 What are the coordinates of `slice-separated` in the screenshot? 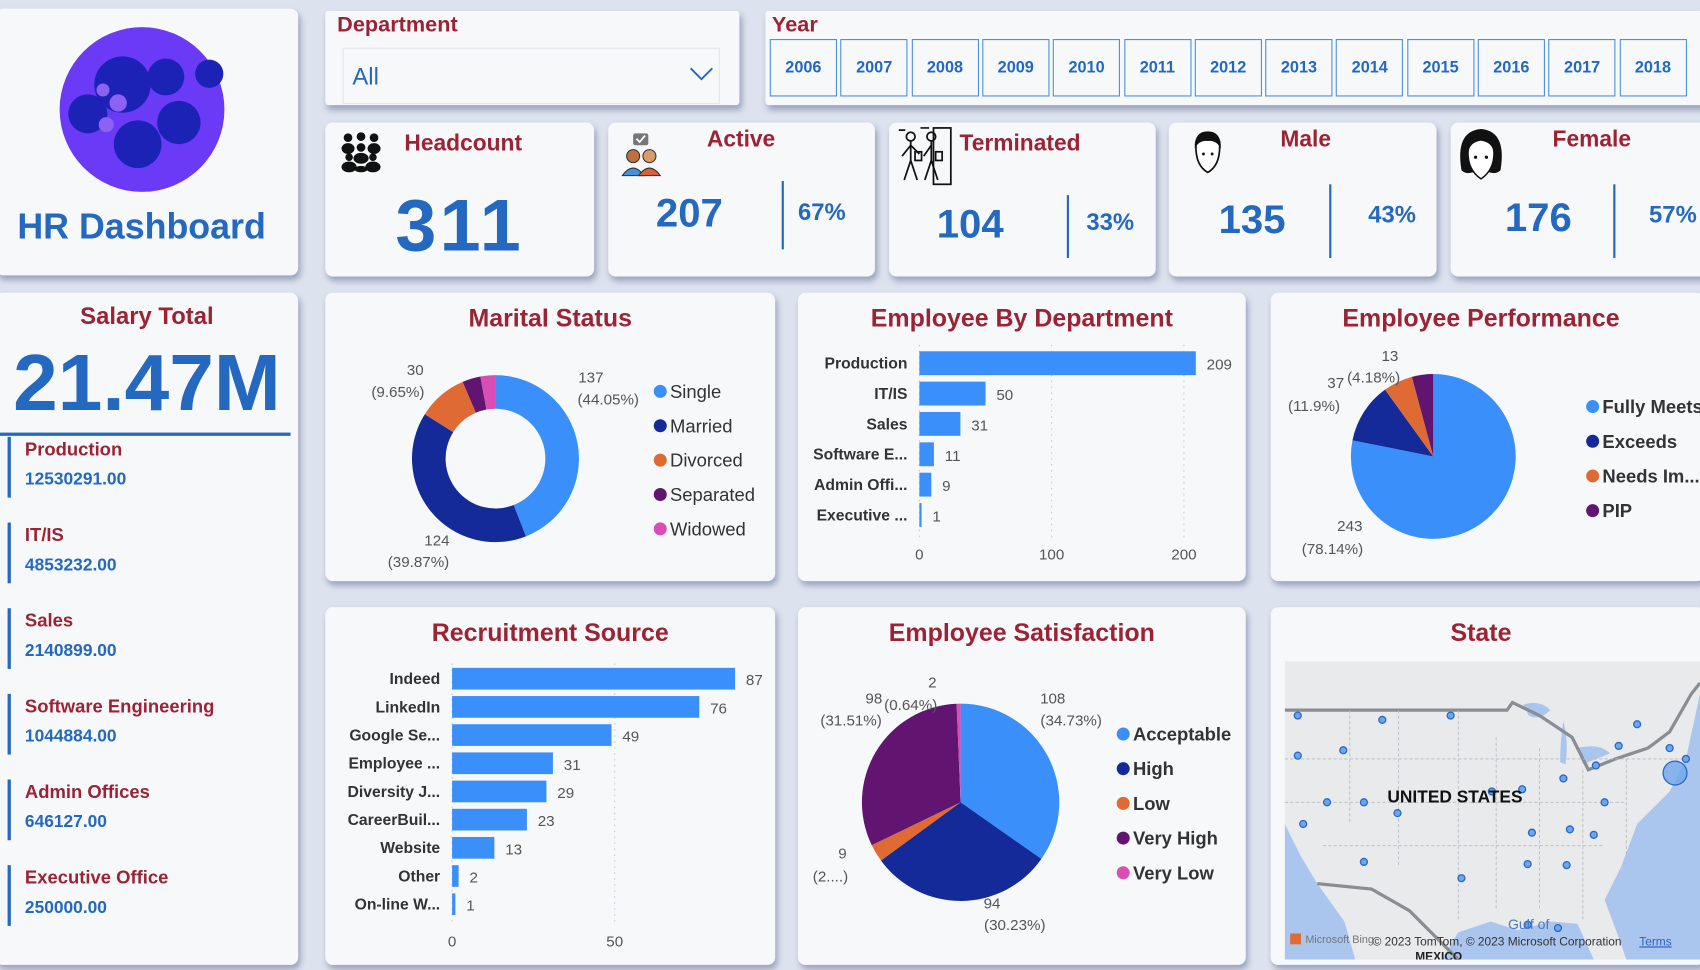 It's located at (474, 394).